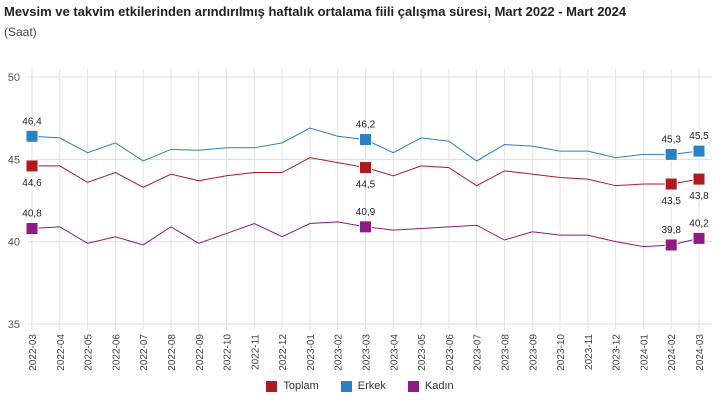 Image resolution: width=720 pixels, height=406 pixels. What do you see at coordinates (32, 213) in the screenshot?
I see `data-label: 40,8` at bounding box center [32, 213].